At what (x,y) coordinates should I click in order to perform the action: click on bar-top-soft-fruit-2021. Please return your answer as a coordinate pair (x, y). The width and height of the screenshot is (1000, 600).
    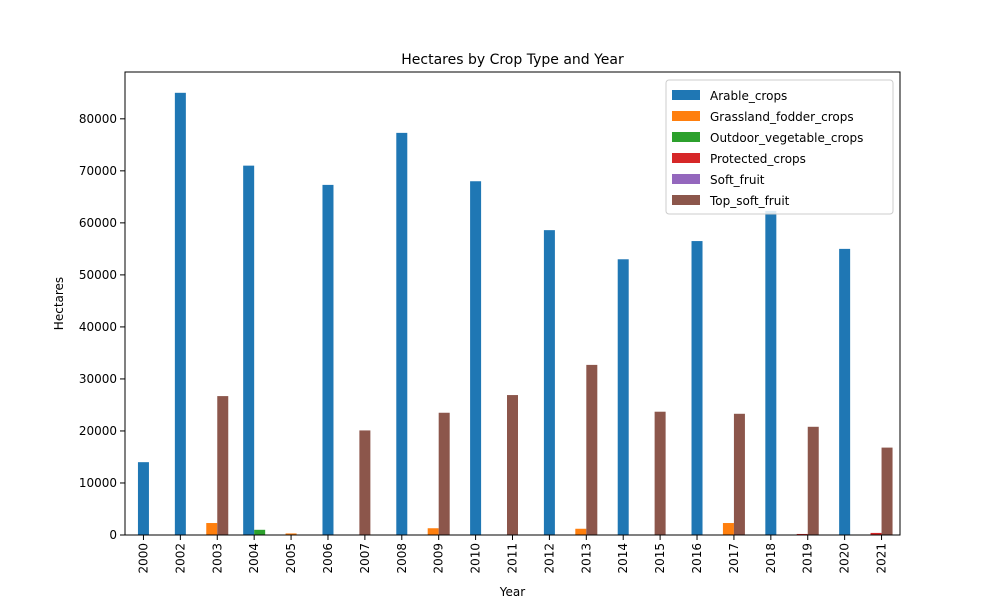
    Looking at the image, I should click on (887, 491).